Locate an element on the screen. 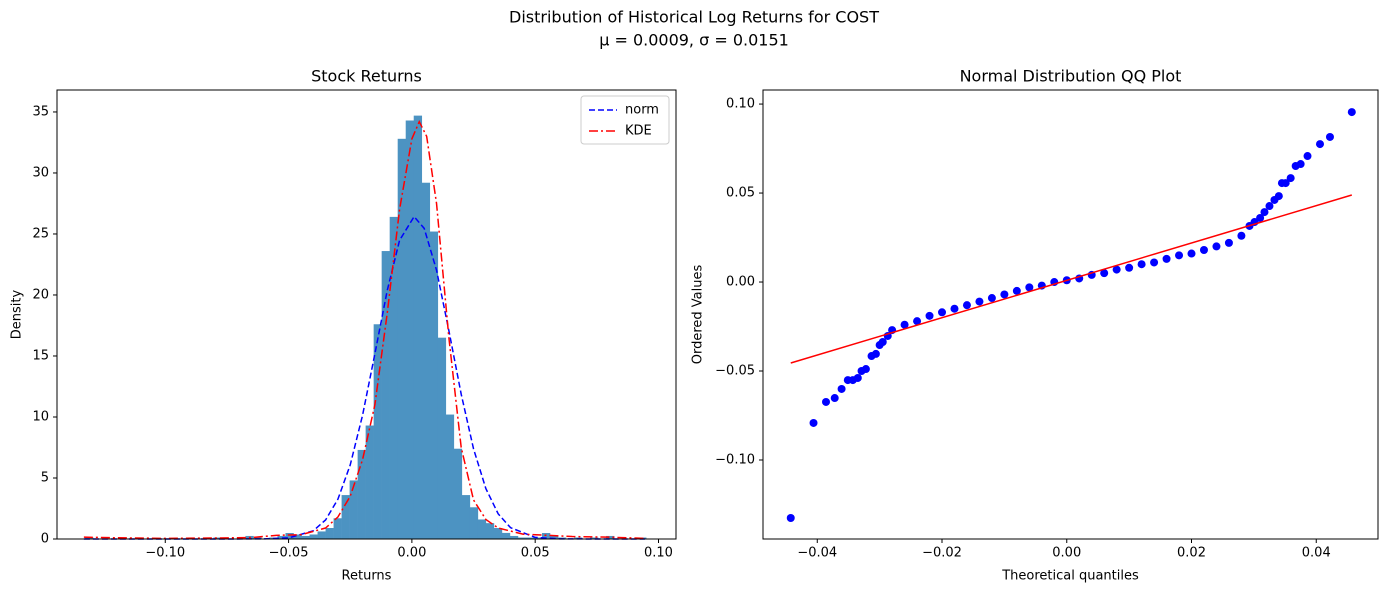  x-tick-label: 0.04 is located at coordinates (1316, 553).